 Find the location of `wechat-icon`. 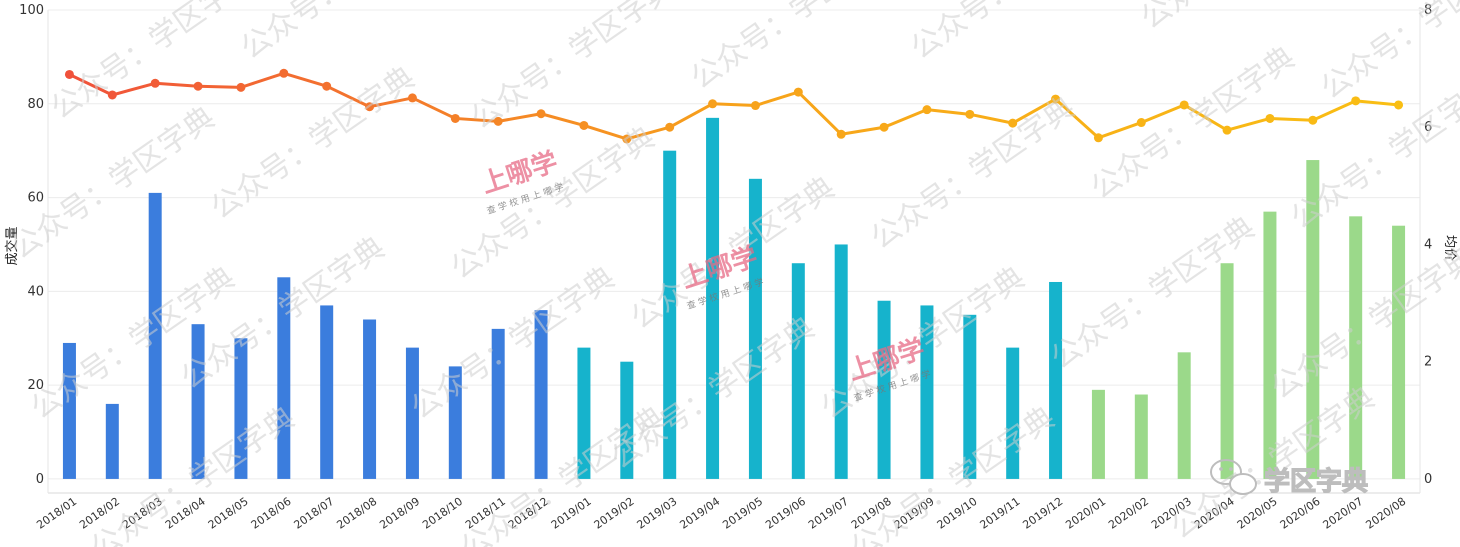

wechat-icon is located at coordinates (1233, 477).